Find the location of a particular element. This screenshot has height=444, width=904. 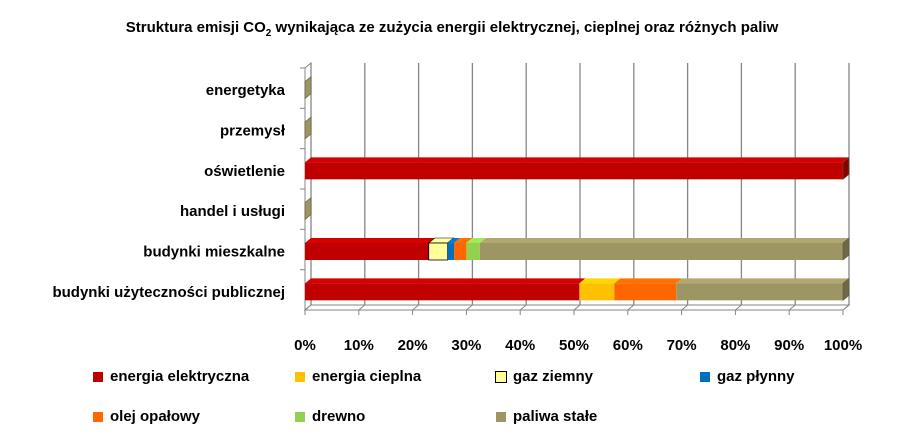

category-label: budynki użyteczności publicznej is located at coordinates (168, 292).